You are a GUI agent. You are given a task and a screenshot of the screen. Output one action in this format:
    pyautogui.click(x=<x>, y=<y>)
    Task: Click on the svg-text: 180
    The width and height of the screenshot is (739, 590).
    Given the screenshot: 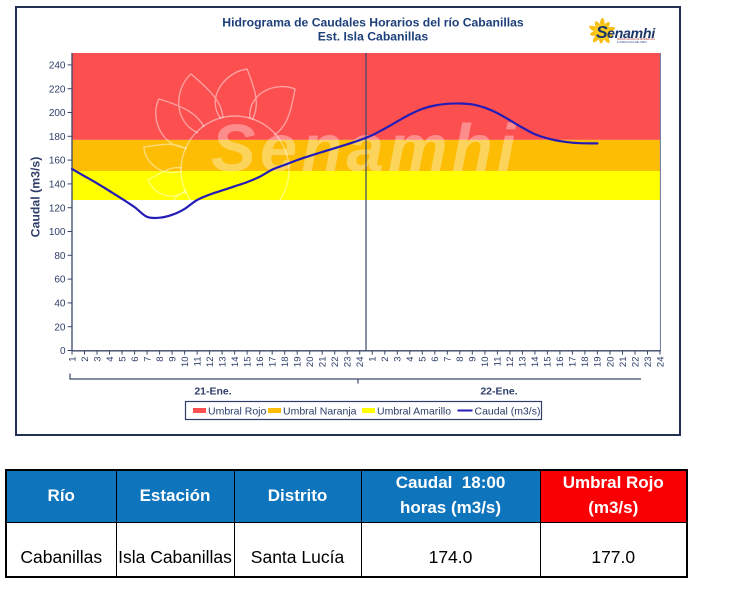 What is the action you would take?
    pyautogui.click(x=57, y=137)
    